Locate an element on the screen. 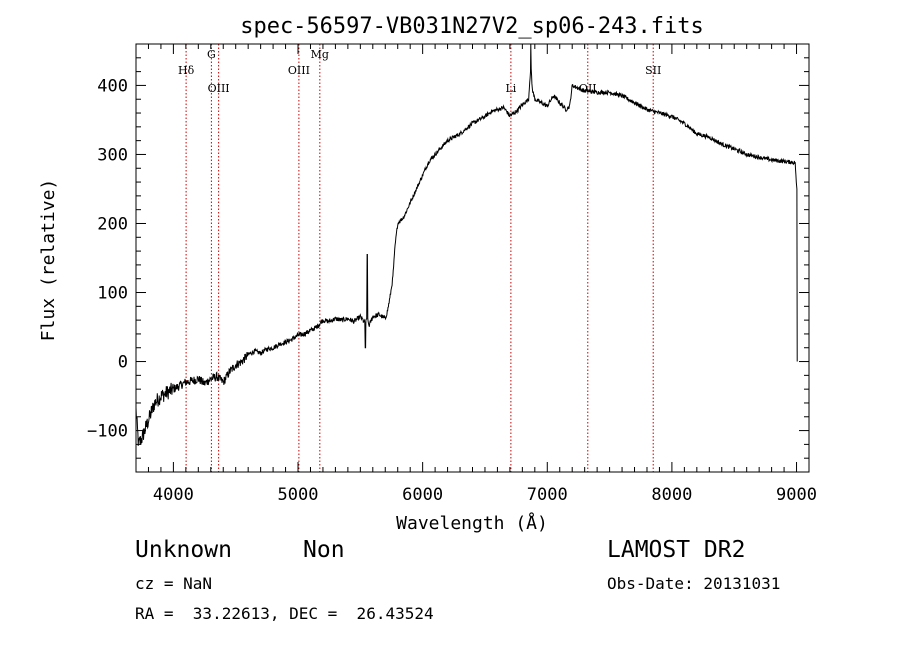 This screenshot has height=649, width=900. class-label: Unknown is located at coordinates (183, 550).